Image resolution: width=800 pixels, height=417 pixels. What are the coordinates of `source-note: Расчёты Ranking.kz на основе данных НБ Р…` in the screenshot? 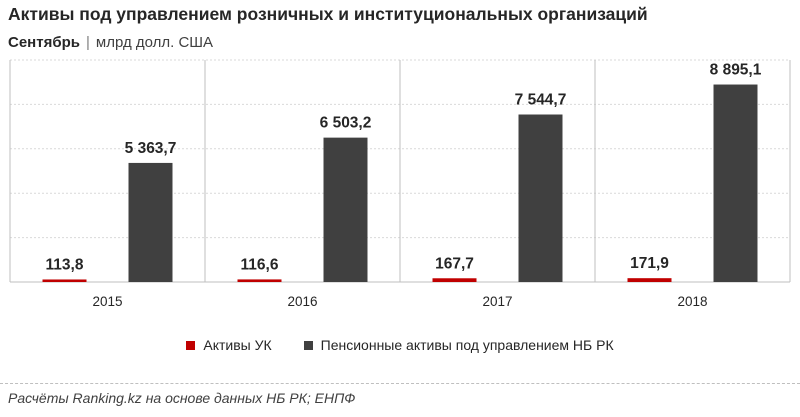 It's located at (182, 398).